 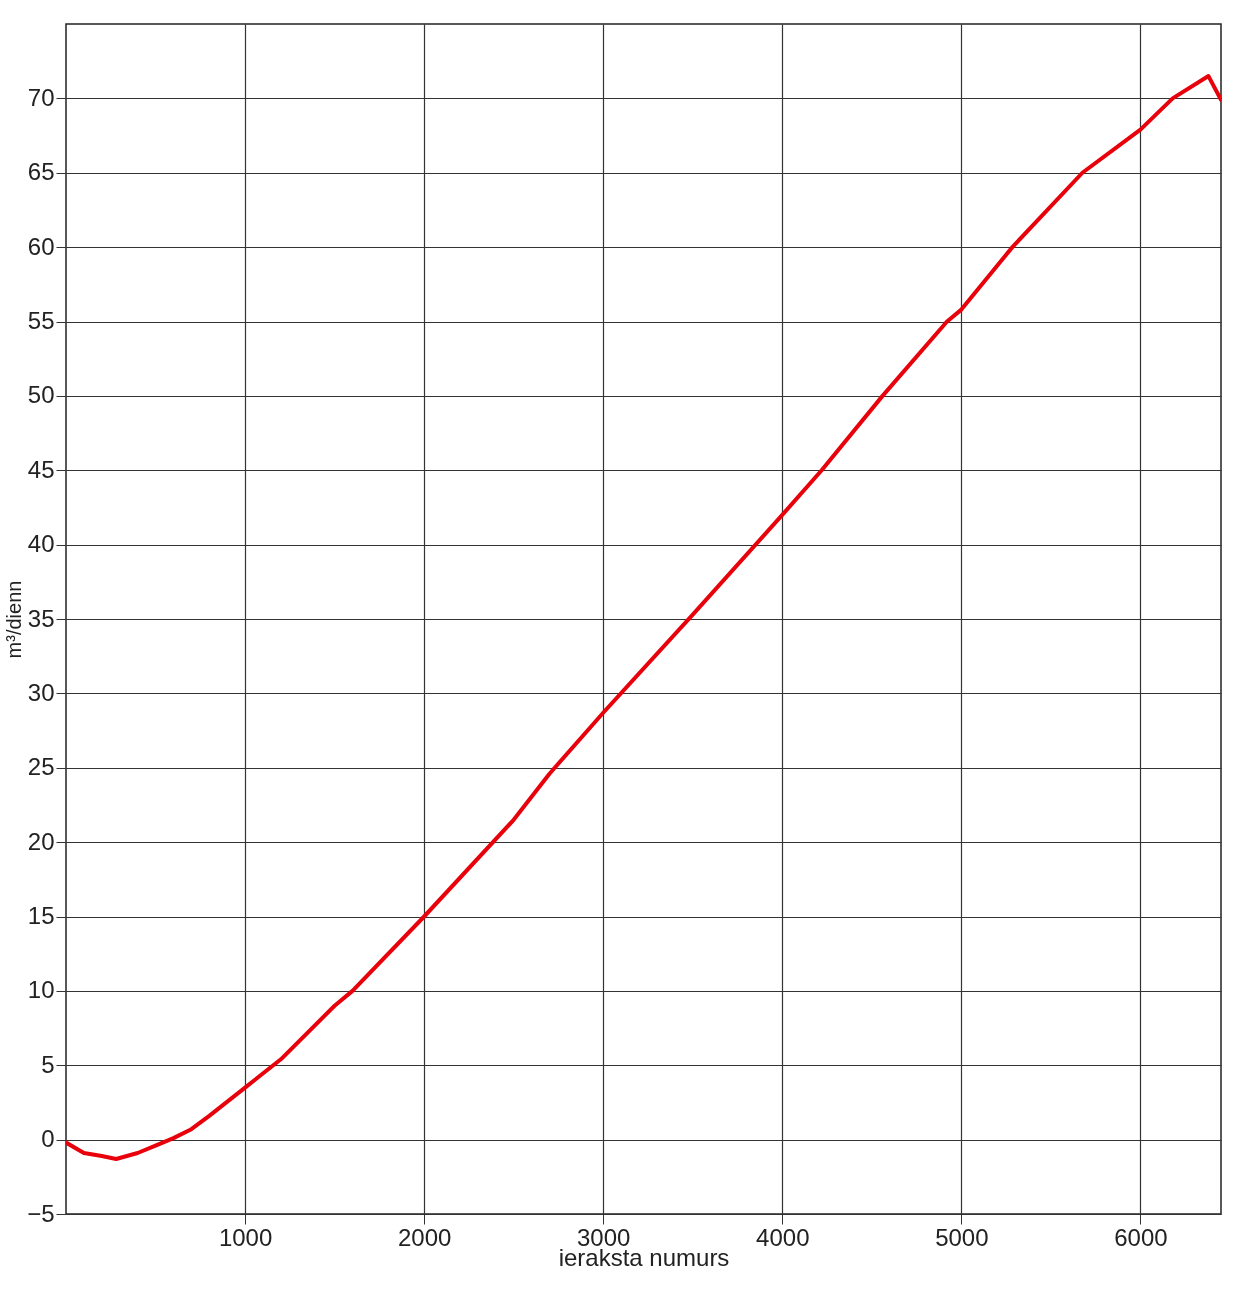 I want to click on y-tick-label: 70, so click(x=41, y=97).